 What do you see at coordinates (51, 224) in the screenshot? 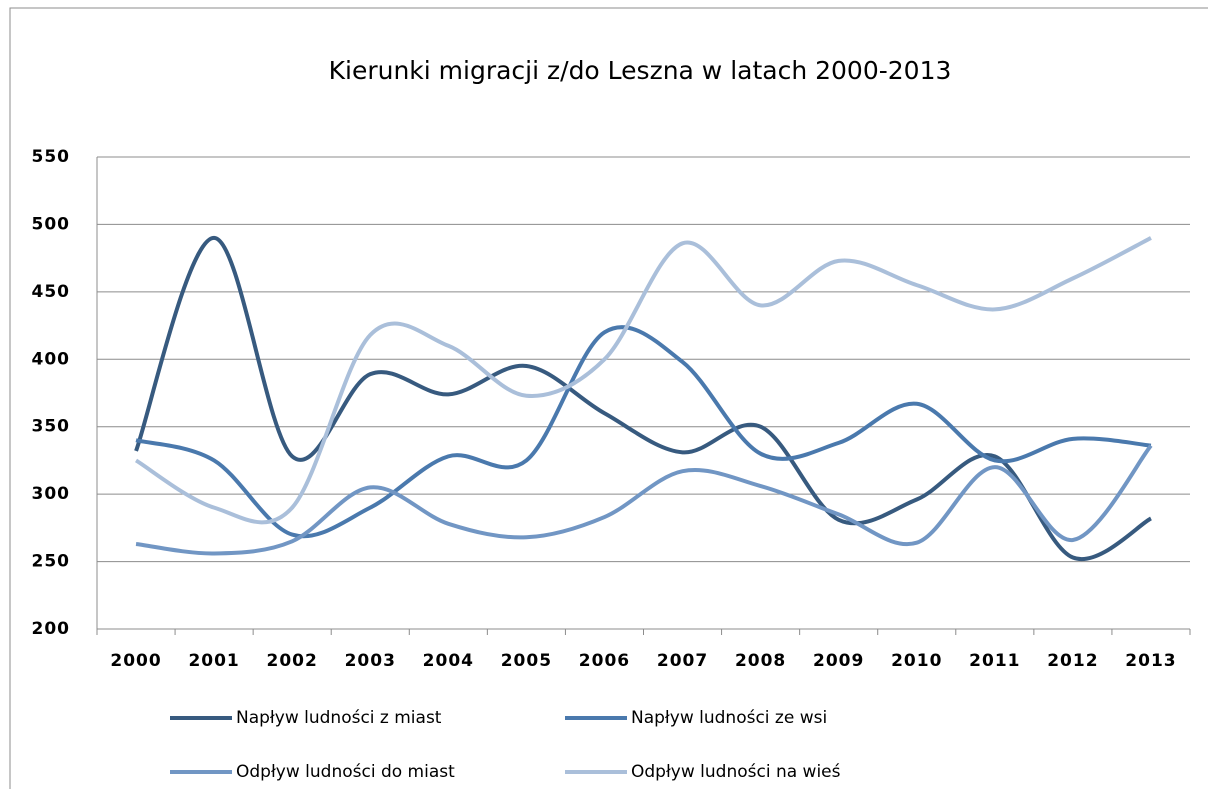
I see `y-tick-label: 500` at bounding box center [51, 224].